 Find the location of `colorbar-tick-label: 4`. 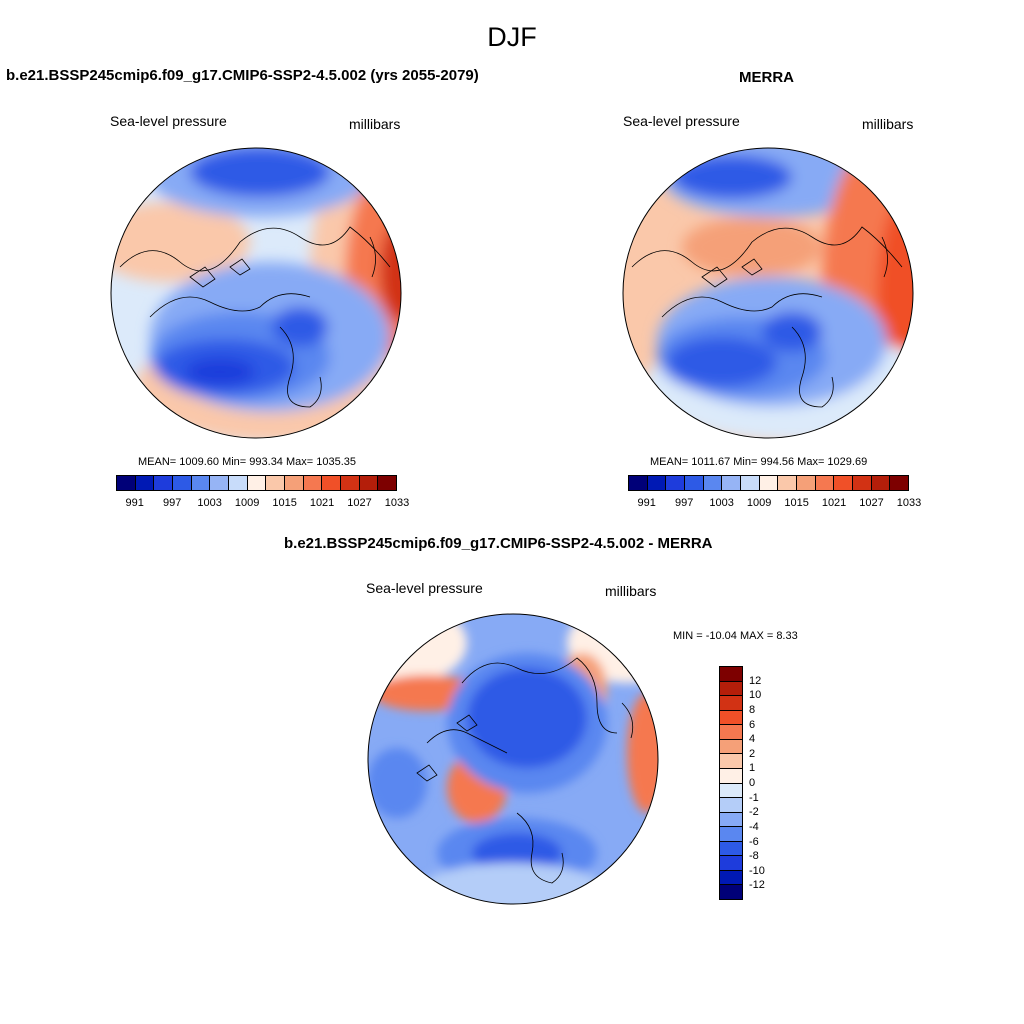

colorbar-tick-label: 4 is located at coordinates (752, 739).